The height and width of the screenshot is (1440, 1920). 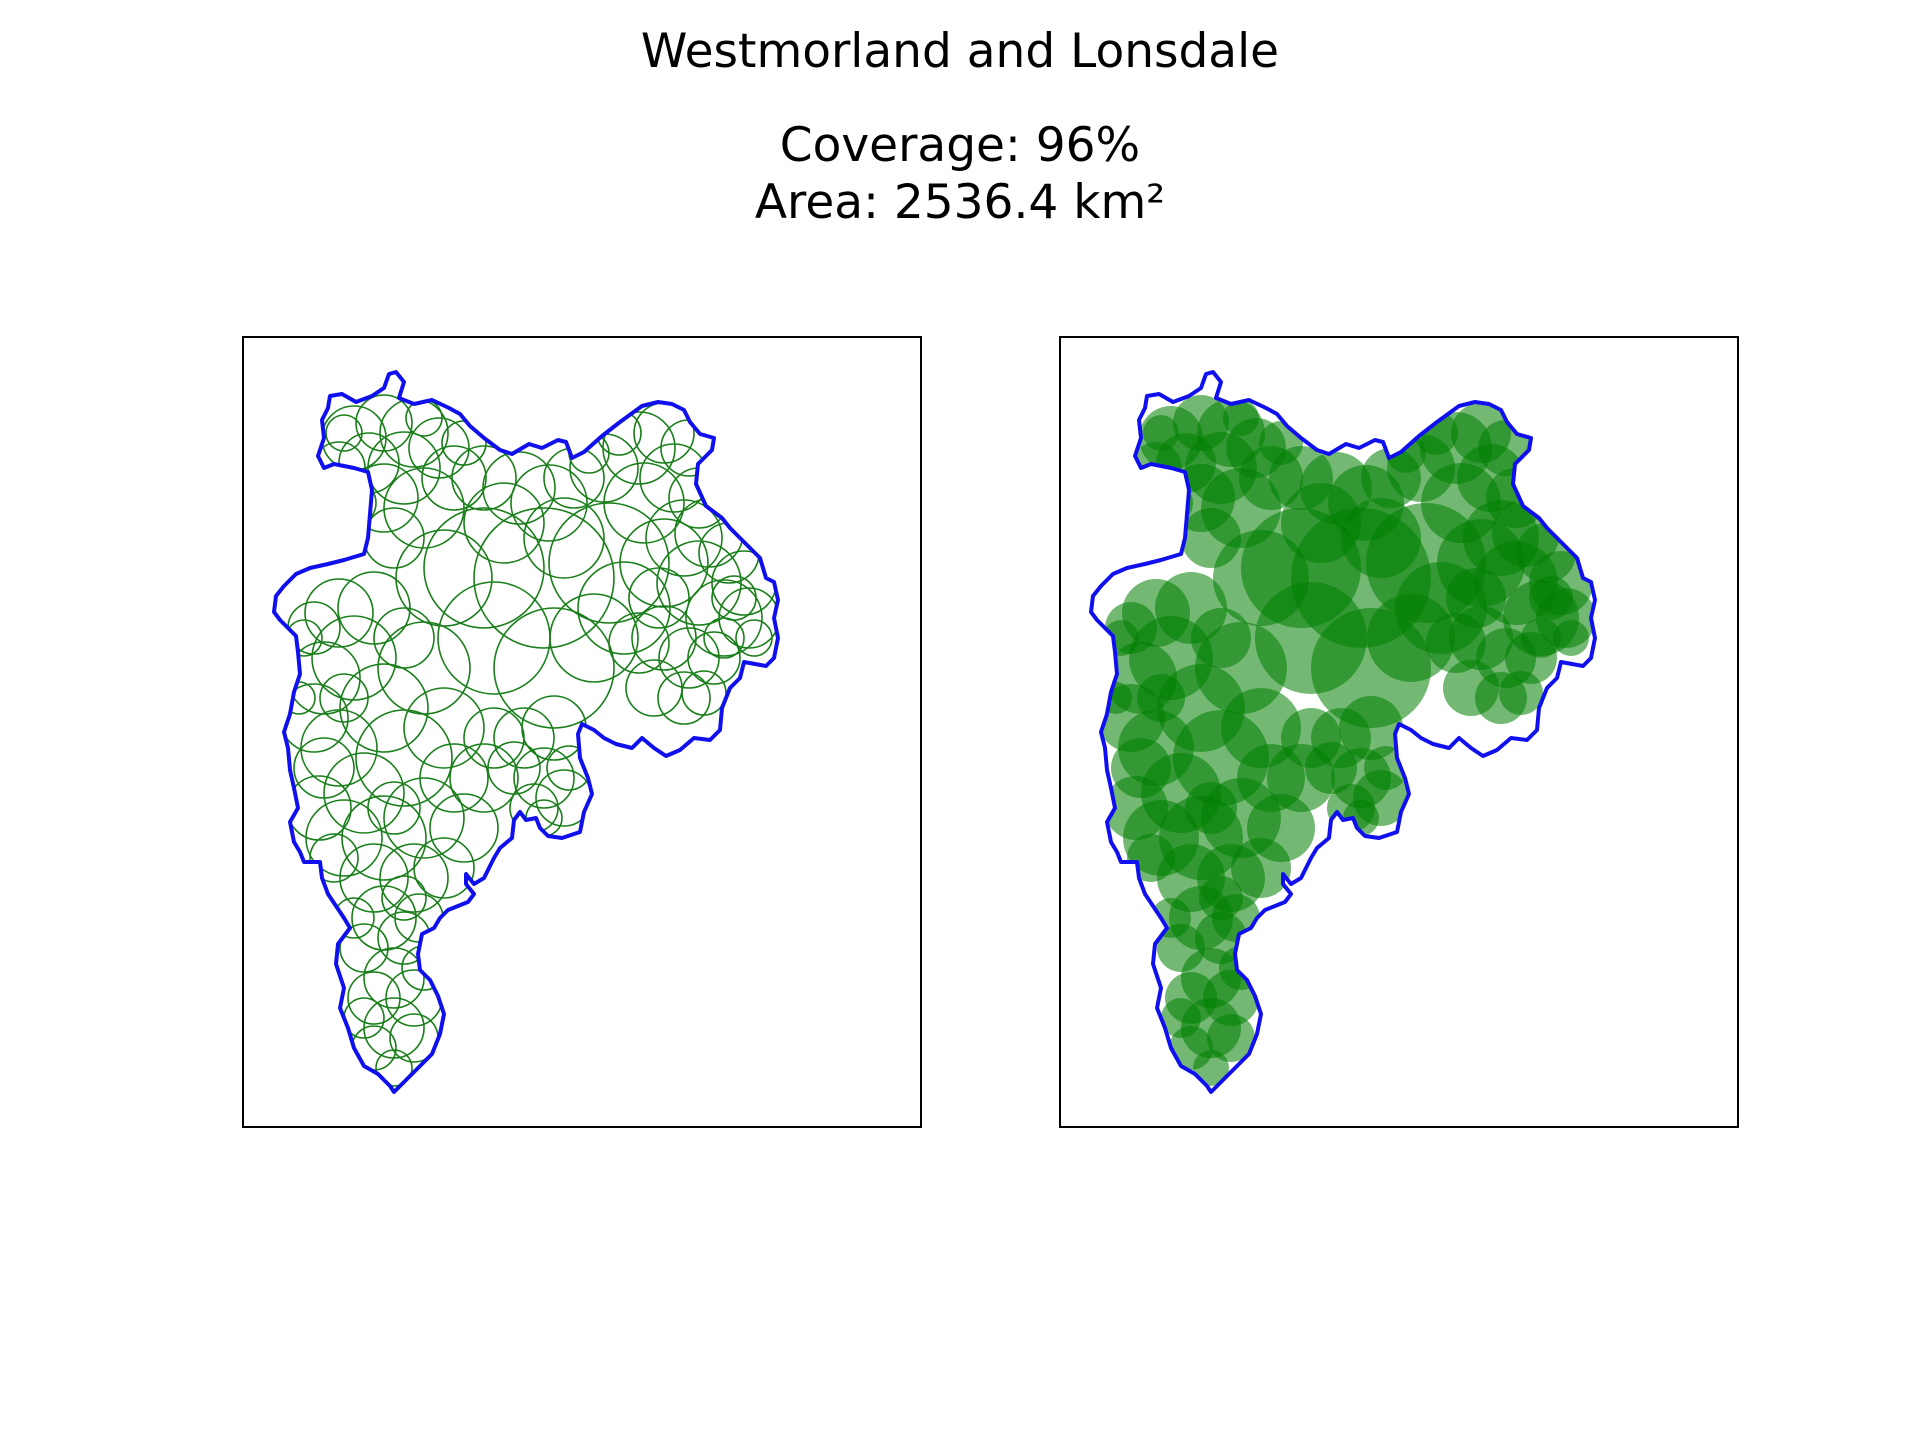 What do you see at coordinates (960, 202) in the screenshot?
I see `area-label: Area: 2536.4 km²` at bounding box center [960, 202].